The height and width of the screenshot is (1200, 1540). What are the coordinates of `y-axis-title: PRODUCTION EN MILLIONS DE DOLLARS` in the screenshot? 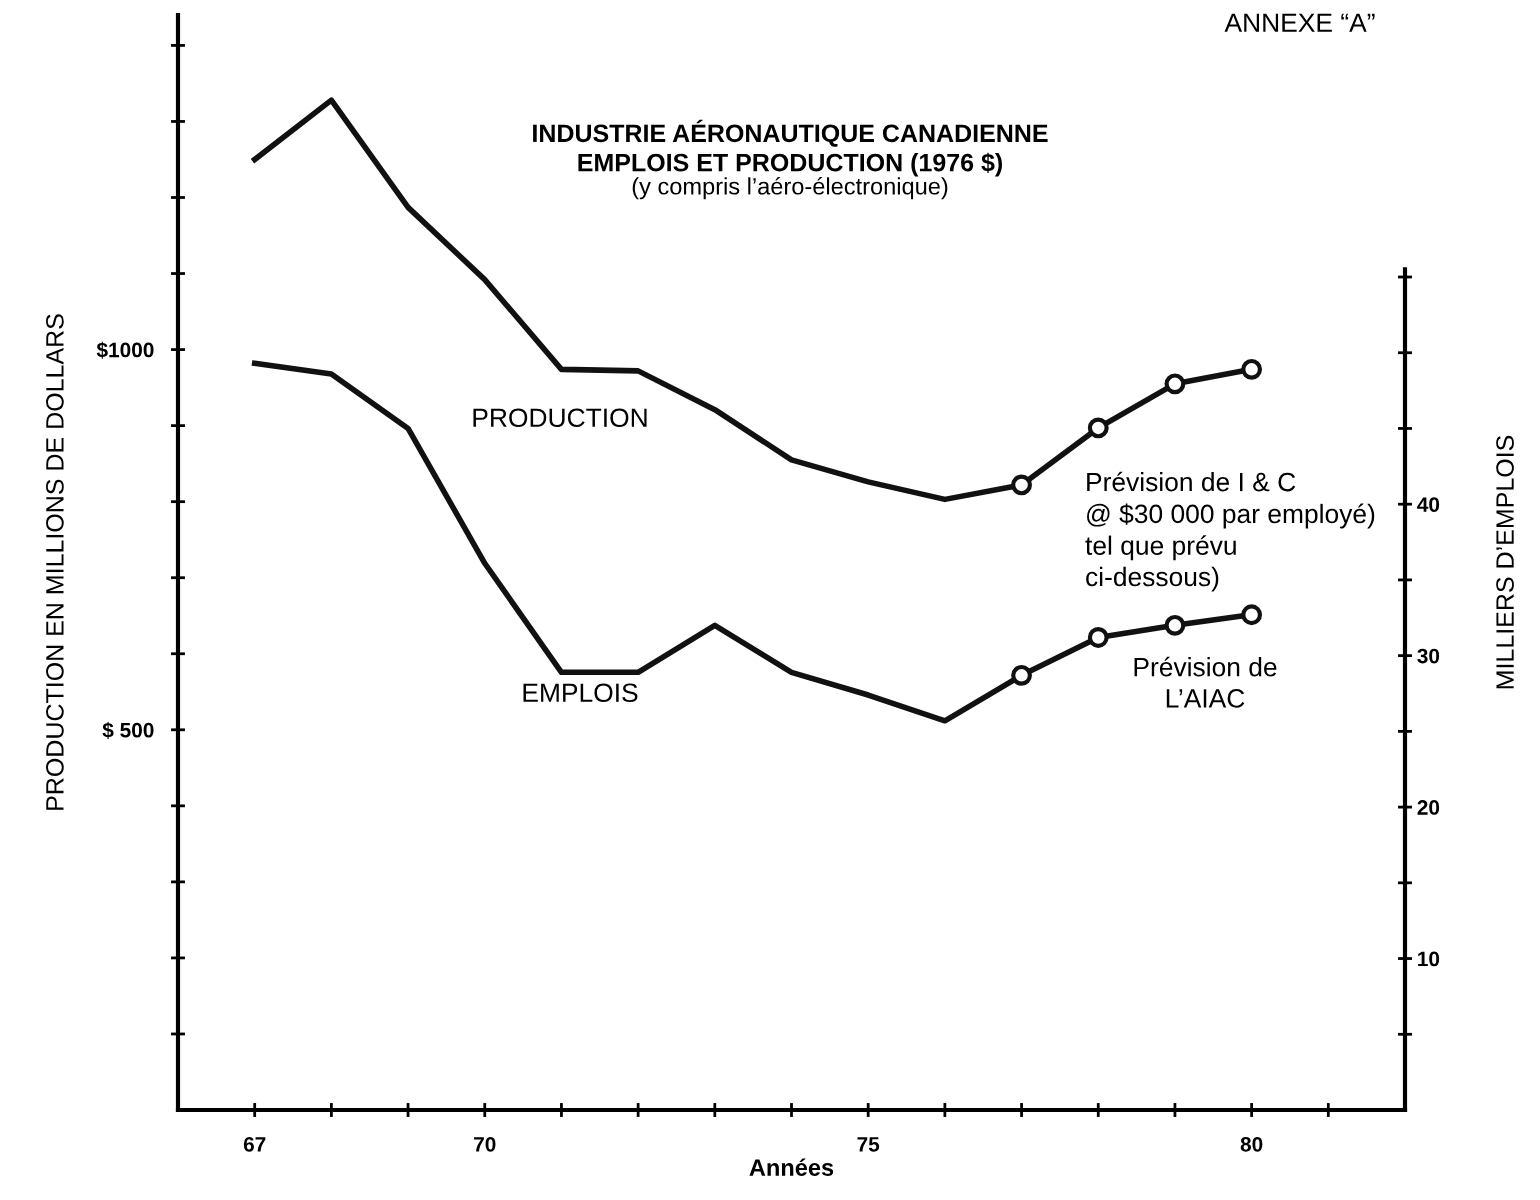 It's located at (55, 562).